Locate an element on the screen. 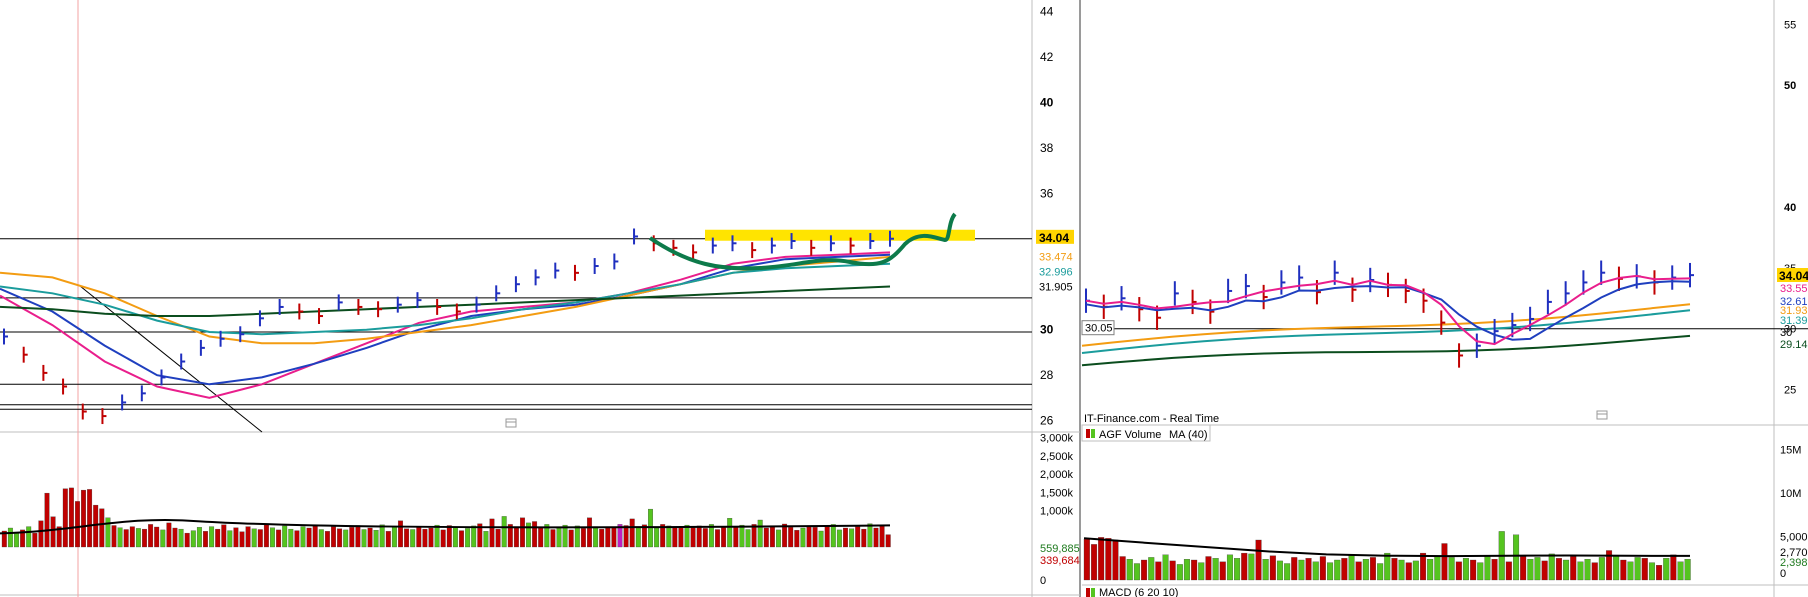  y-tick-label: 1,500k is located at coordinates (1057, 493).